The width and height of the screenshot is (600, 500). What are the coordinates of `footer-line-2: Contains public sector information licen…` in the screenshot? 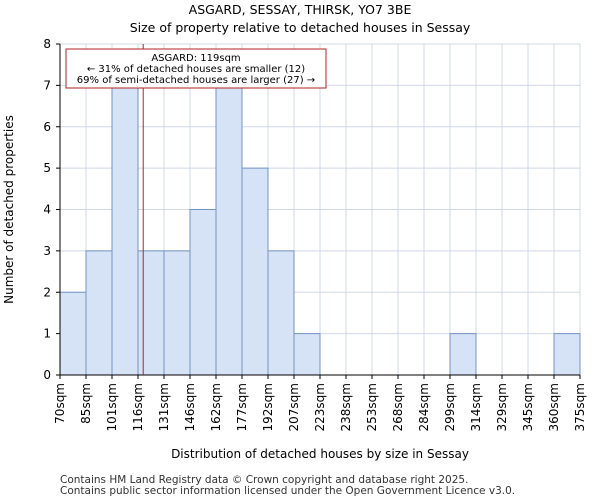 It's located at (288, 491).